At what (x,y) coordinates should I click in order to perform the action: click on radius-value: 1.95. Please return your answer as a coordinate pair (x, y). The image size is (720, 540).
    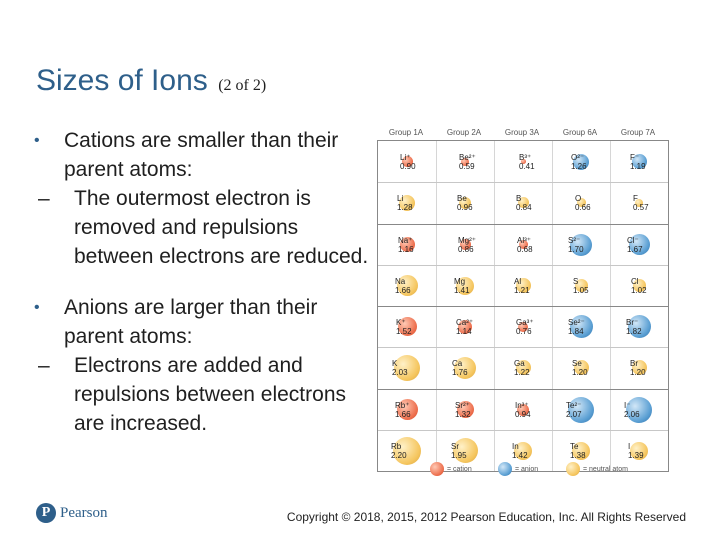
    Looking at the image, I should click on (459, 455).